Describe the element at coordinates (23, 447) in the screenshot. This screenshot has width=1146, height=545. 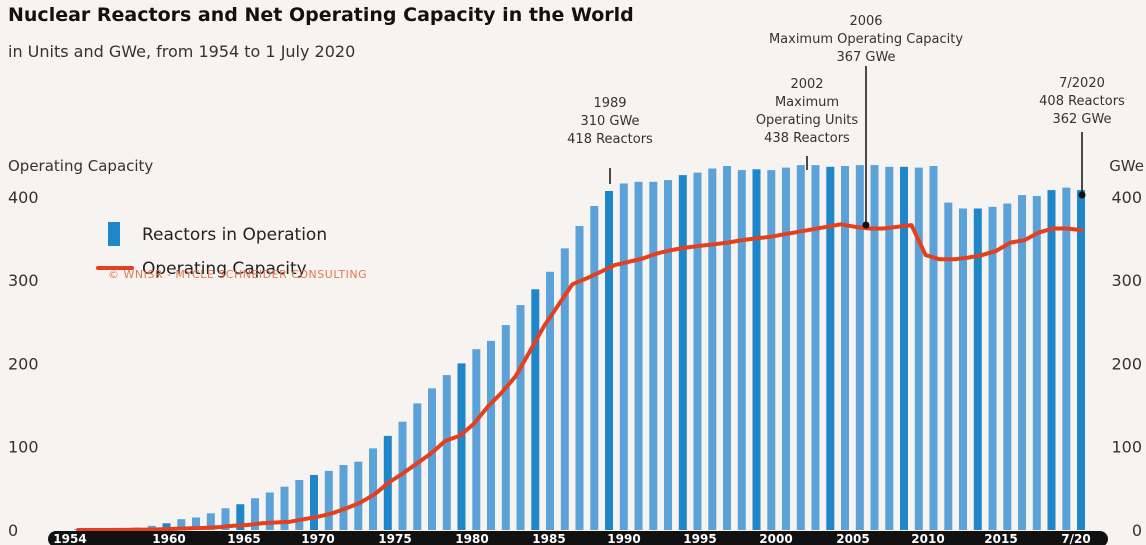
I see `y-tick-left: 100` at that location.